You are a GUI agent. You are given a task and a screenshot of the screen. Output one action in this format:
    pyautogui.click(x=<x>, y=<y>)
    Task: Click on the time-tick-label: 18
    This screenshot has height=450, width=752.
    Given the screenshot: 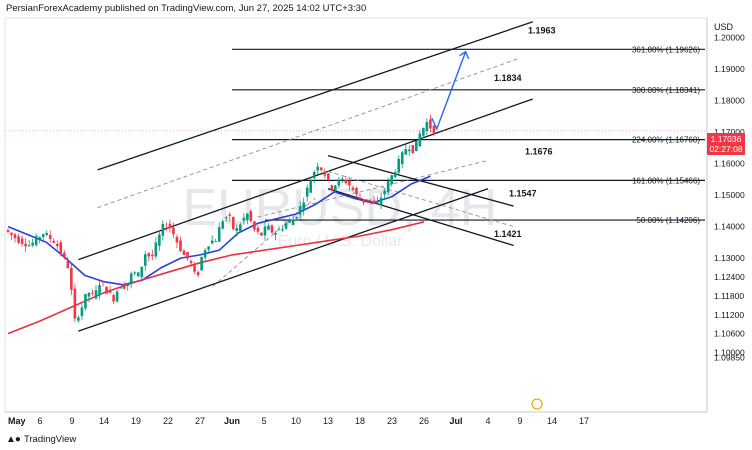 What is the action you would take?
    pyautogui.click(x=360, y=421)
    